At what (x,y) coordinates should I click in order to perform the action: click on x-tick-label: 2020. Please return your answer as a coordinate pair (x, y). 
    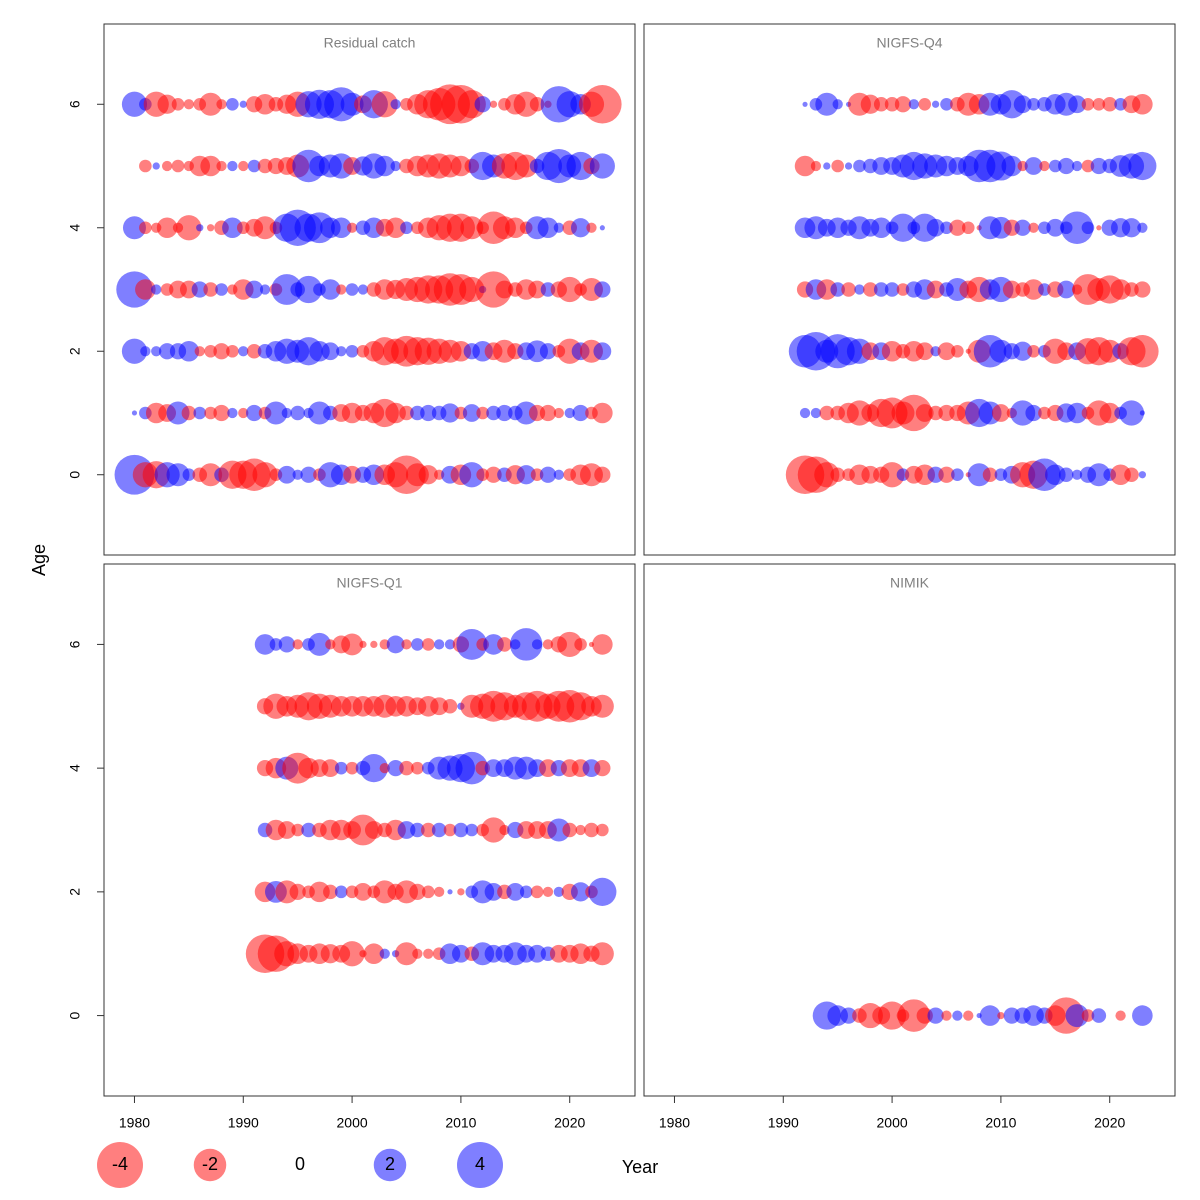
    Looking at the image, I should click on (569, 1123).